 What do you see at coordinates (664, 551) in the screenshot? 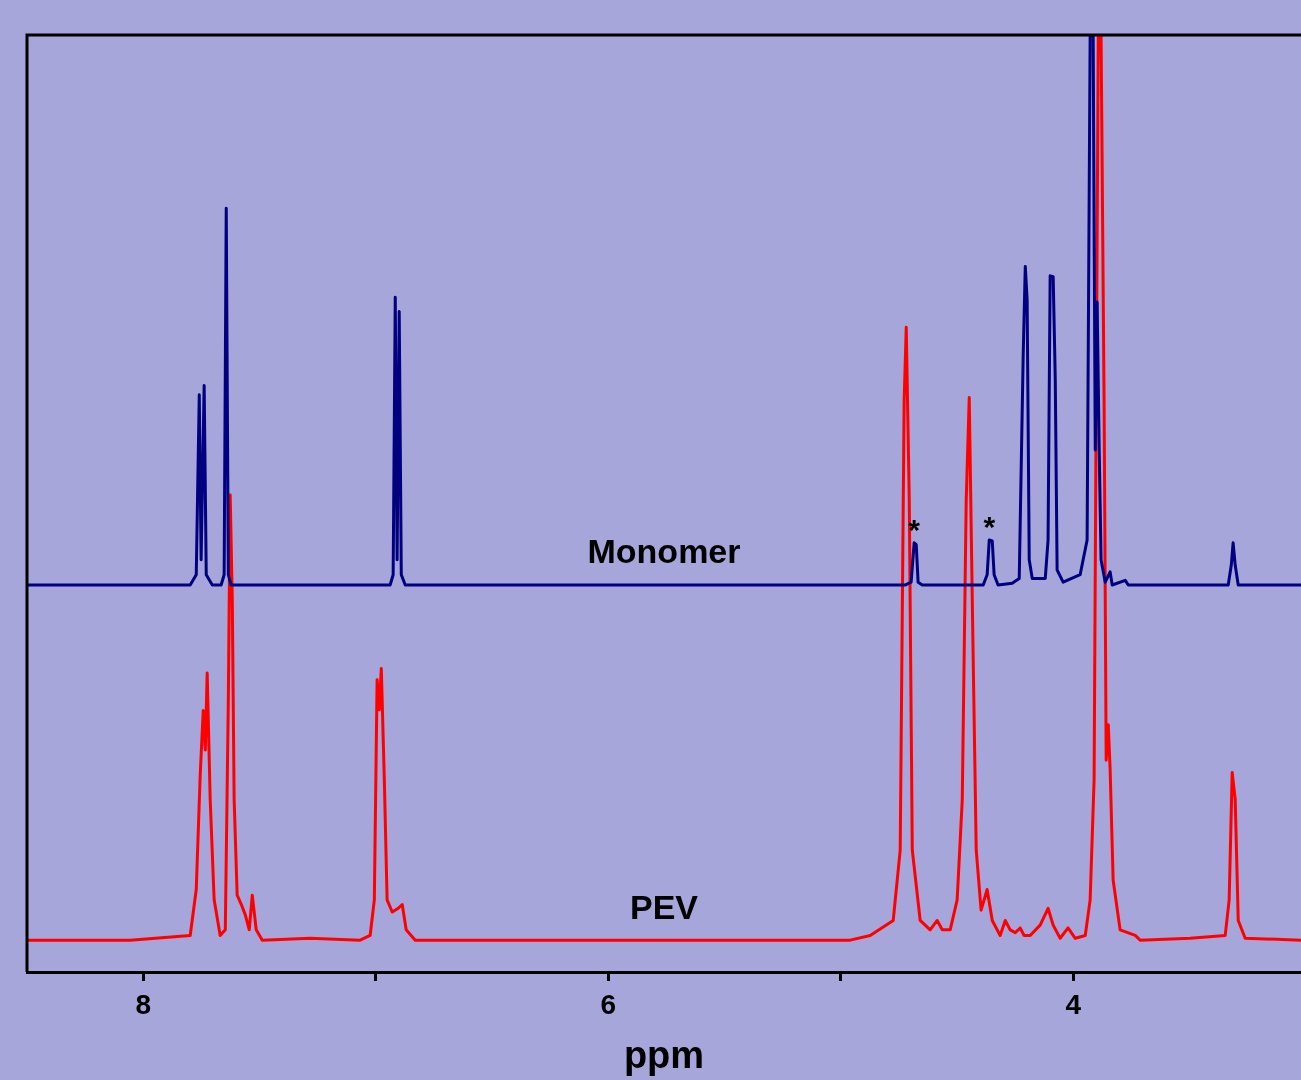
I see `series-label: Monomer` at bounding box center [664, 551].